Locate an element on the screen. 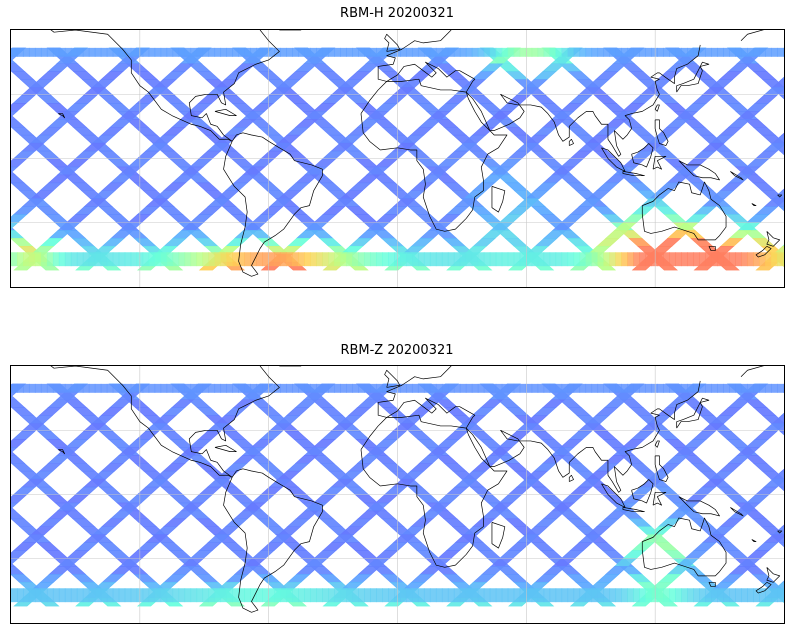  panel-title-rbm-z: RBM-Z 20200321 is located at coordinates (397, 350).